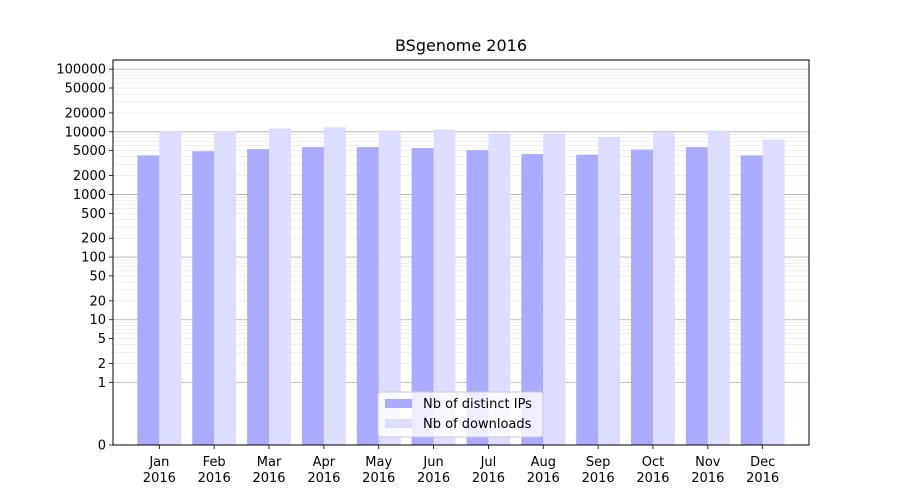  I want to click on legend: Nb of distinct IPs Nb of downloads, so click(460, 414).